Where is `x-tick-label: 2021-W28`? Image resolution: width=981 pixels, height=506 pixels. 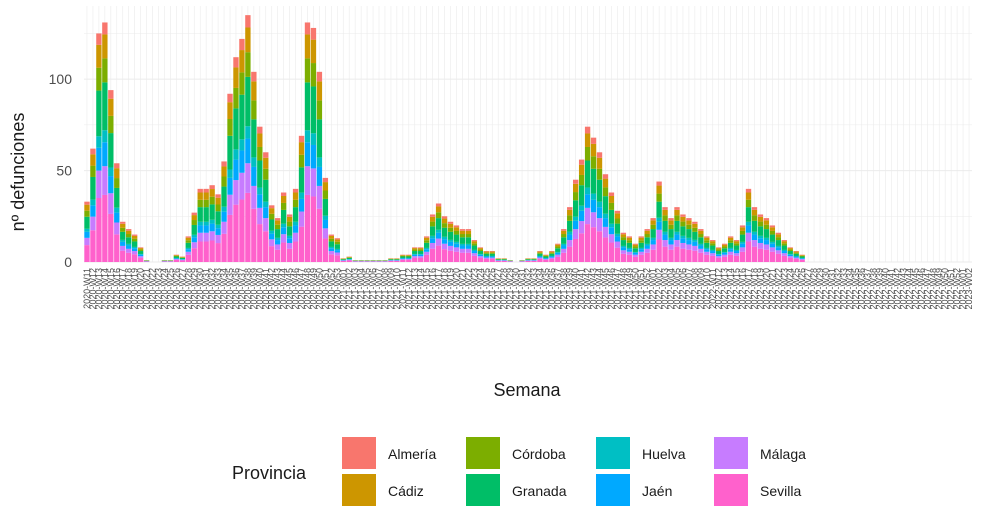
x-tick-label: 2021-W28 is located at coordinates (504, 289).